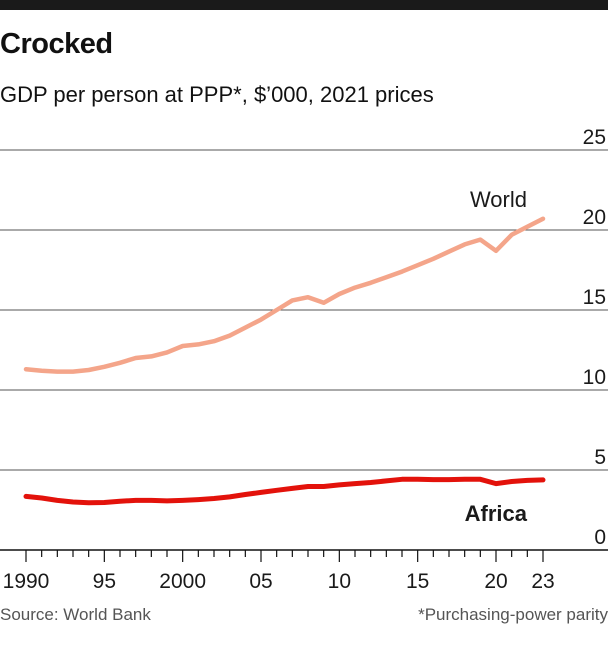 The width and height of the screenshot is (608, 645). Describe the element at coordinates (594, 217) in the screenshot. I see `y-tick-label-20: 20` at that location.